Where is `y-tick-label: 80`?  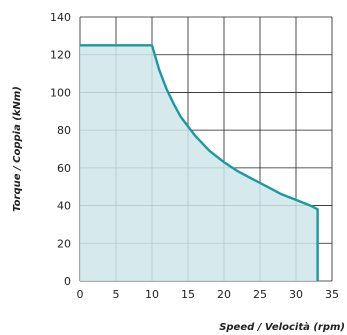 y-tick-label: 80 is located at coordinates (64, 130).